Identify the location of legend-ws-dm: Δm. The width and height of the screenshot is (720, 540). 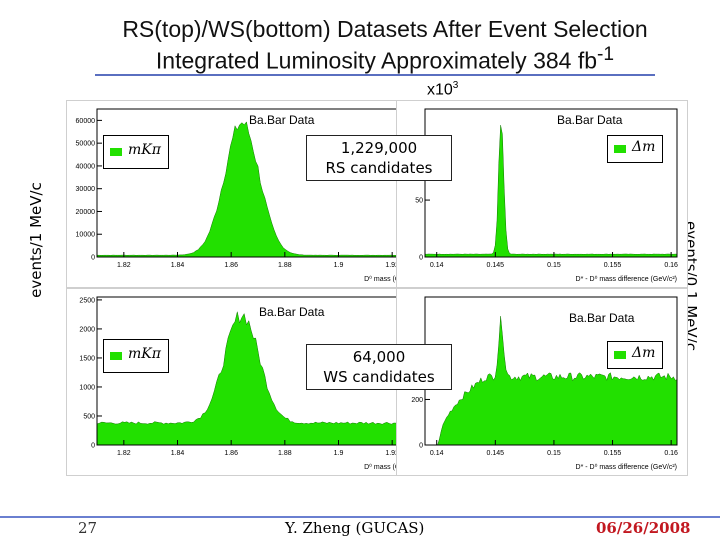
(635, 355).